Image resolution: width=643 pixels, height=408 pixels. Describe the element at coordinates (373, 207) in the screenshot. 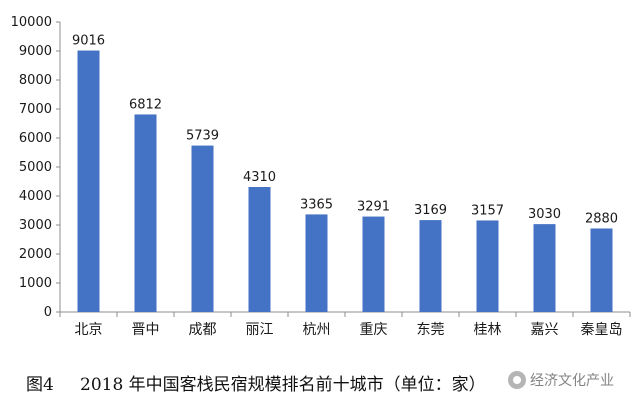

I see `data-label: 3291` at that location.